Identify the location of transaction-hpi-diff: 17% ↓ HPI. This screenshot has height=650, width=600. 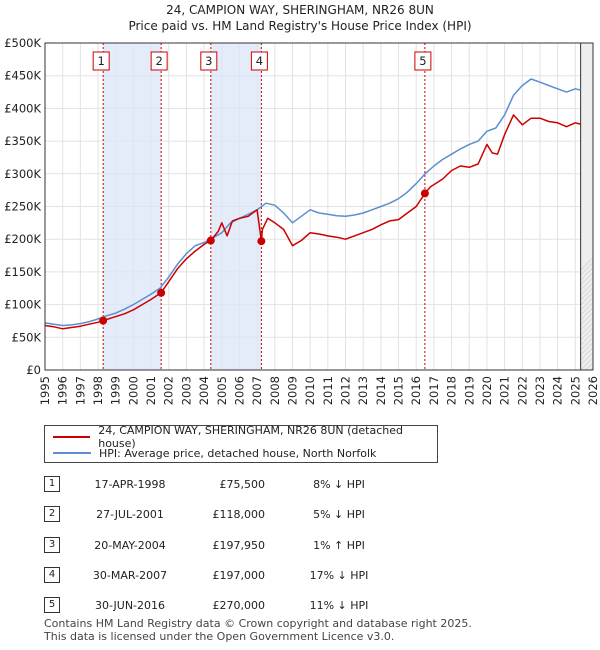
(339, 575).